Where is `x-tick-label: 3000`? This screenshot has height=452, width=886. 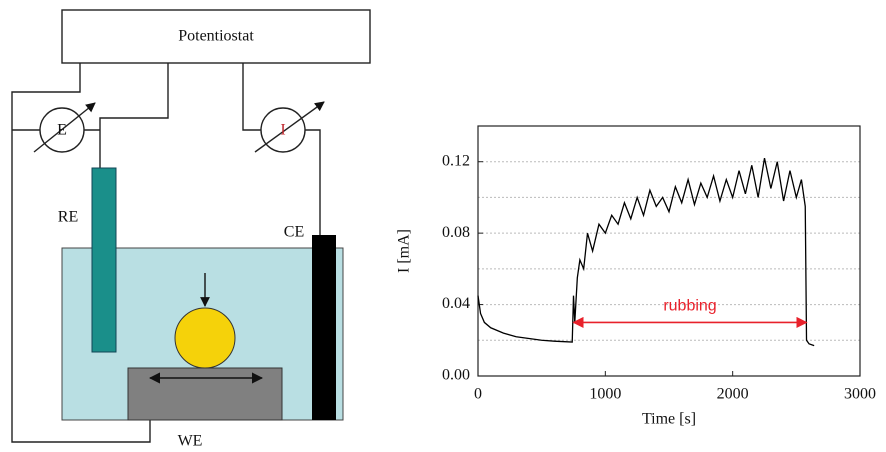
x-tick-label: 3000 is located at coordinates (860, 394).